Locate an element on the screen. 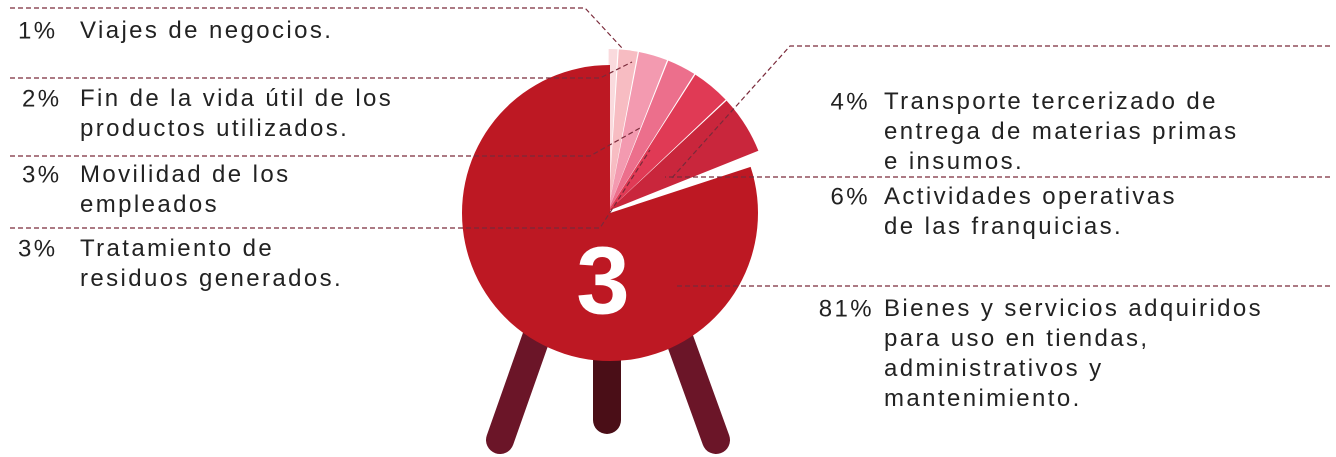 The image size is (1336, 457). value-label: 1% is located at coordinates (38, 30).